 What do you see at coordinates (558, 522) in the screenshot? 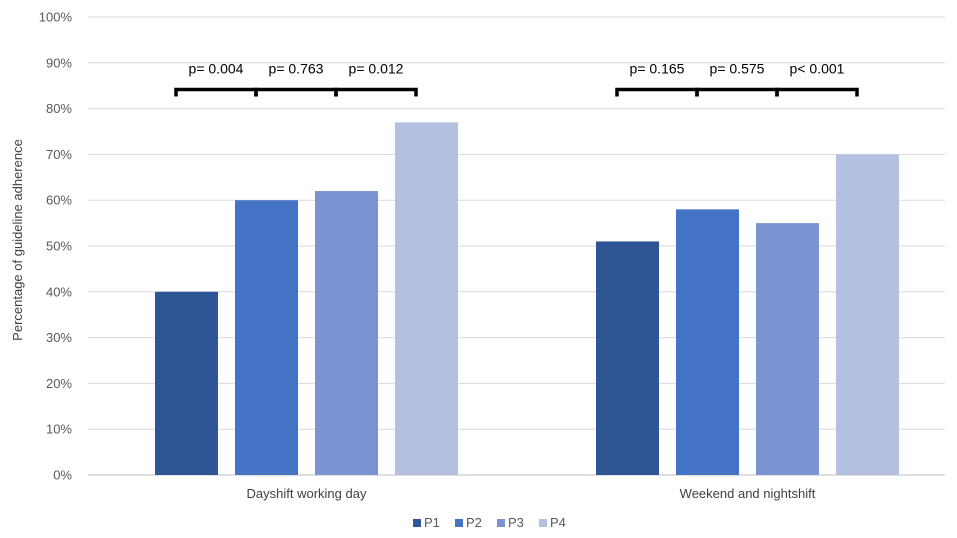
I see `legend-label: P4` at bounding box center [558, 522].